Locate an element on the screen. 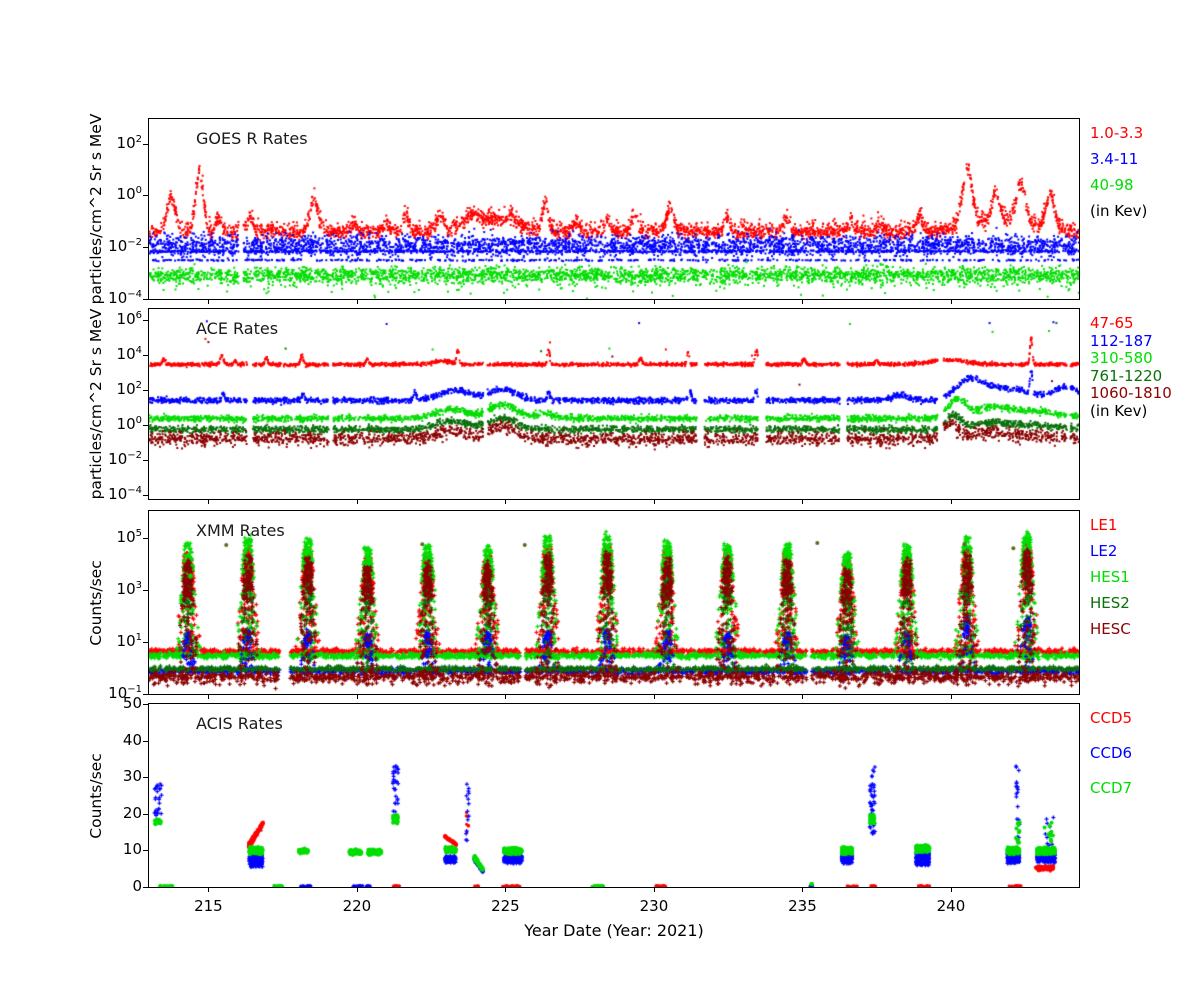  xmm-plot-canvas is located at coordinates (614, 602).